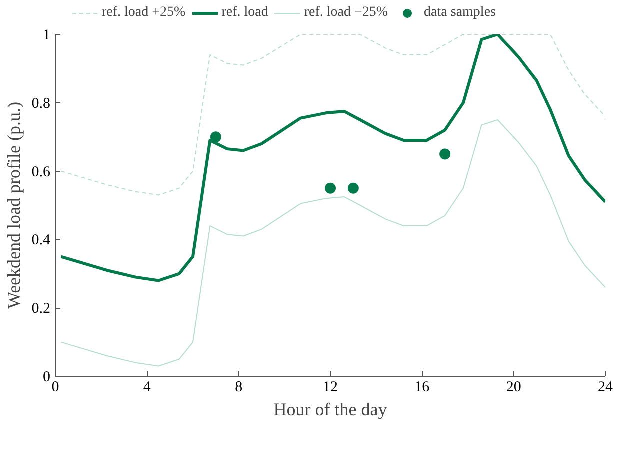  What do you see at coordinates (239, 388) in the screenshot?
I see `x-tick-label: 8` at bounding box center [239, 388].